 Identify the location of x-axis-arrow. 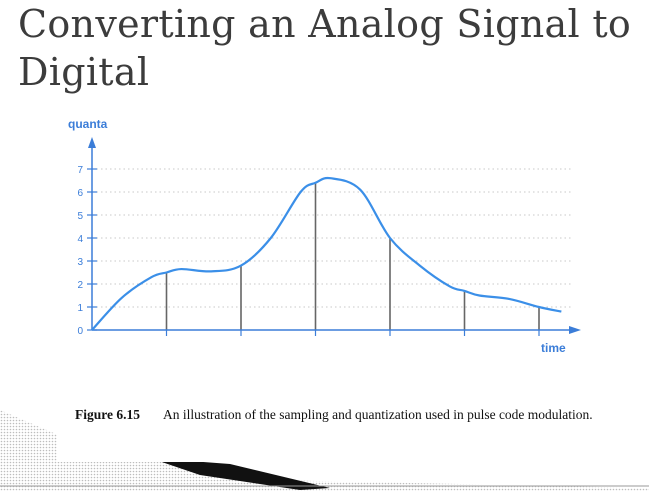
(575, 330).